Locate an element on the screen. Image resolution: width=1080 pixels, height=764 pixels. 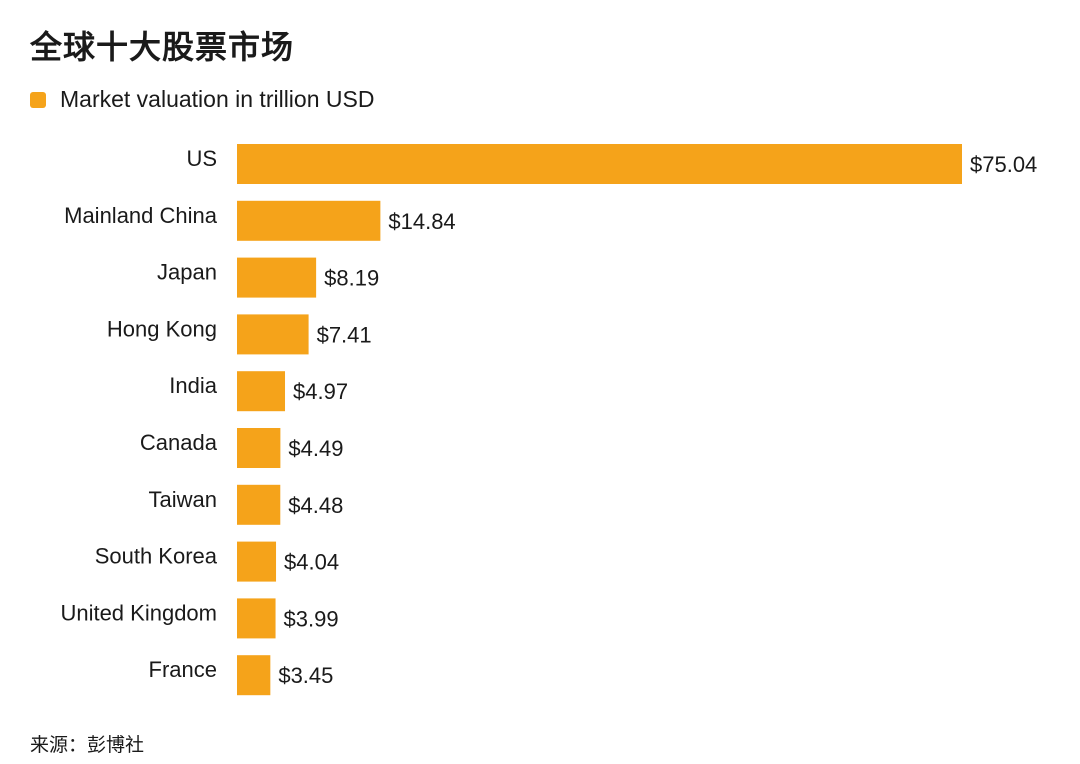
category-label: Hong Kong is located at coordinates (162, 328).